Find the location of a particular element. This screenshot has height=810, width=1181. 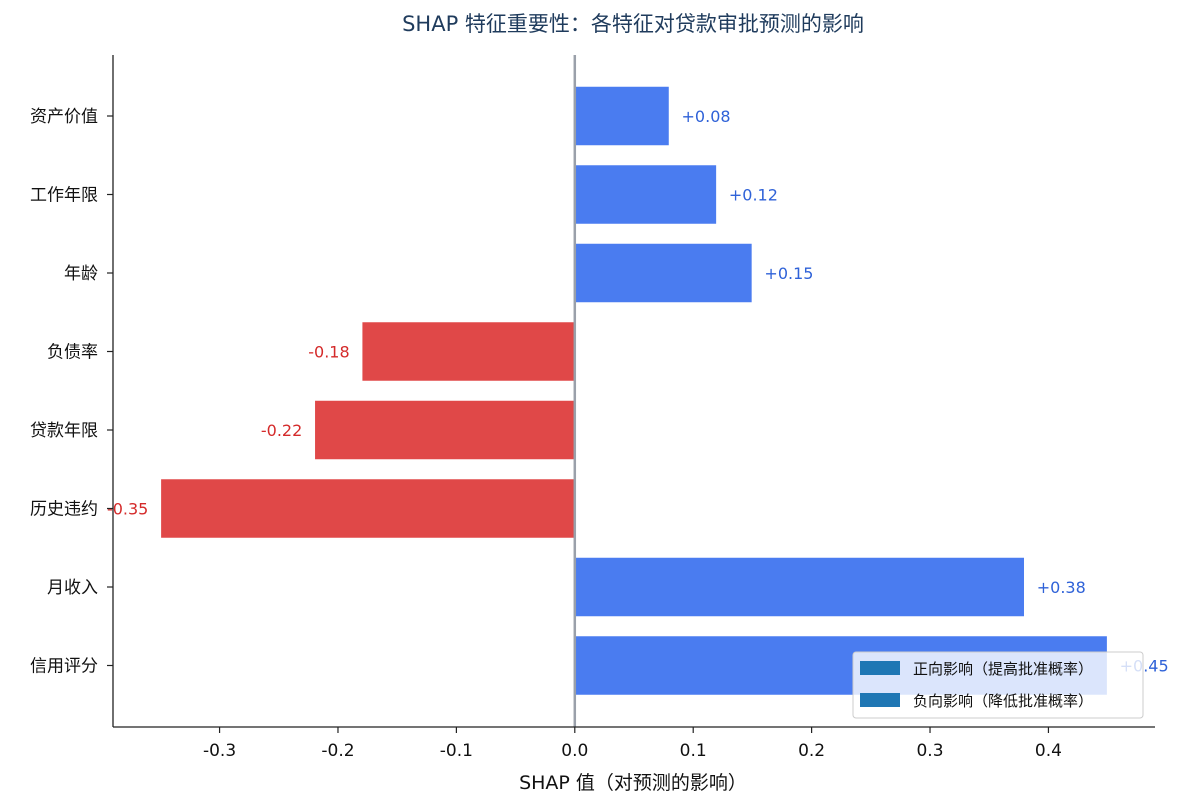

x-tick-label: -0.1 is located at coordinates (456, 751).